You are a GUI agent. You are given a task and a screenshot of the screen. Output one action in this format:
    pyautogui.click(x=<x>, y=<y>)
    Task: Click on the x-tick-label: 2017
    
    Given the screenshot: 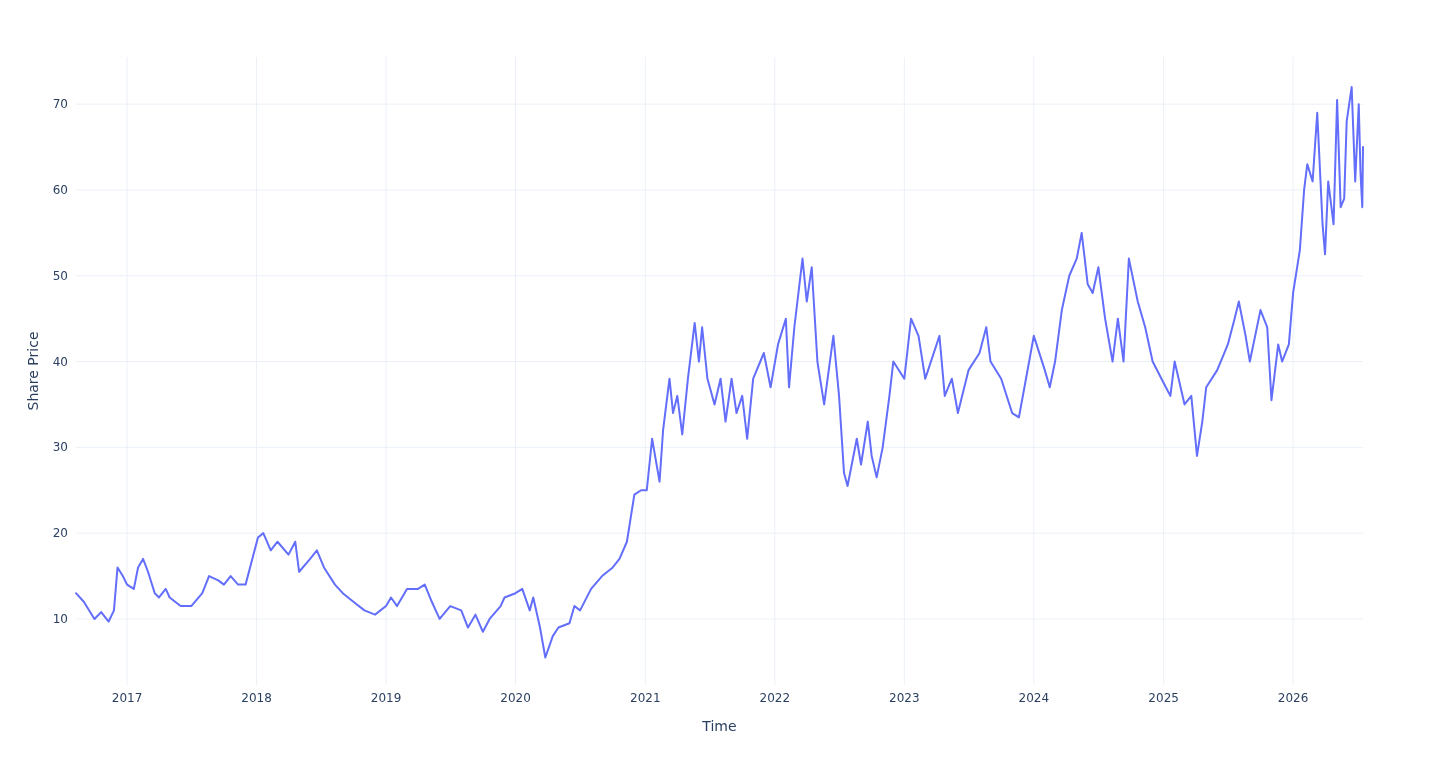 What is the action you would take?
    pyautogui.click(x=127, y=698)
    